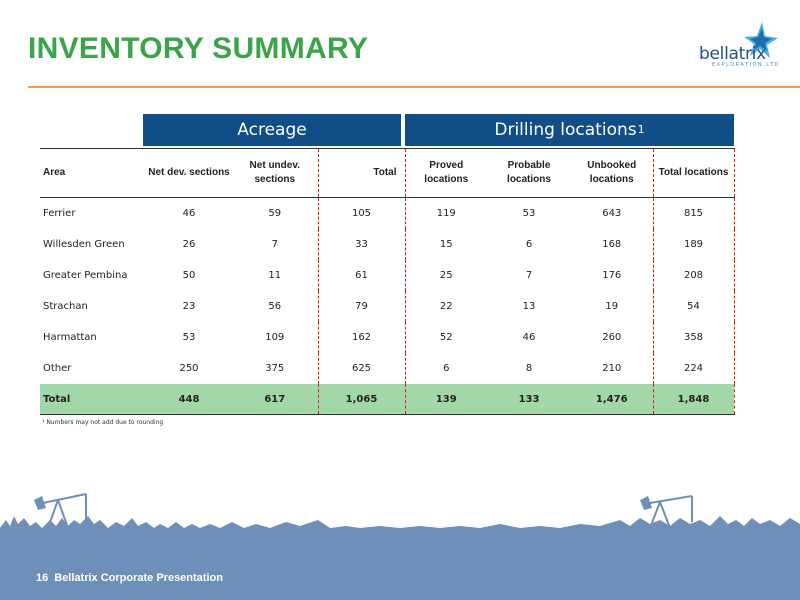 The image size is (800, 600). What do you see at coordinates (275, 275) in the screenshot?
I see `value-cell: 11` at bounding box center [275, 275].